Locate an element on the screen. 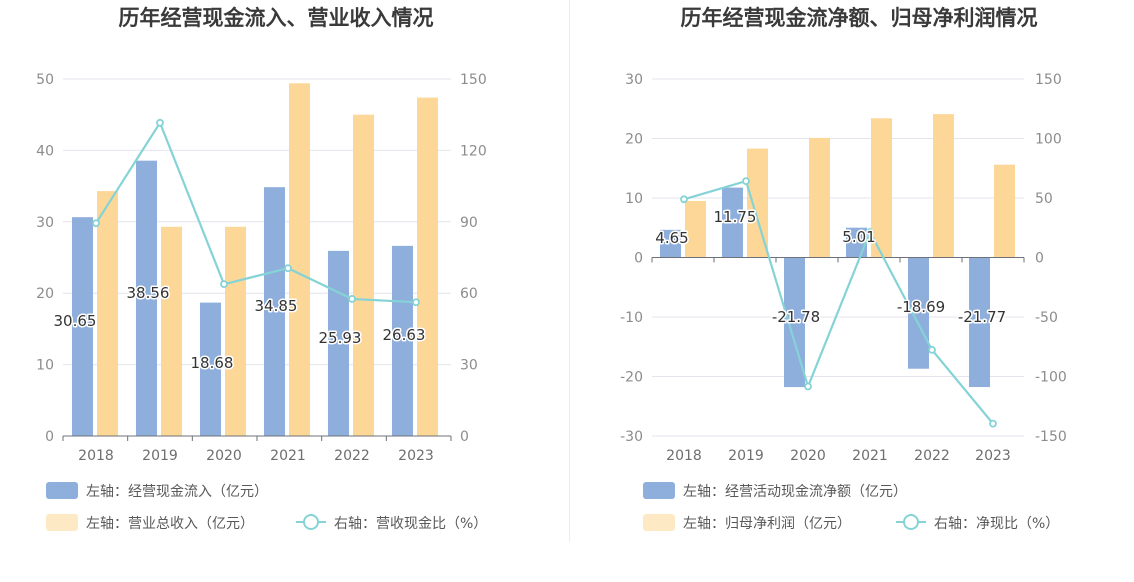 The image size is (1134, 582). line-revenue-cash-ratio is located at coordinates (256, 212).